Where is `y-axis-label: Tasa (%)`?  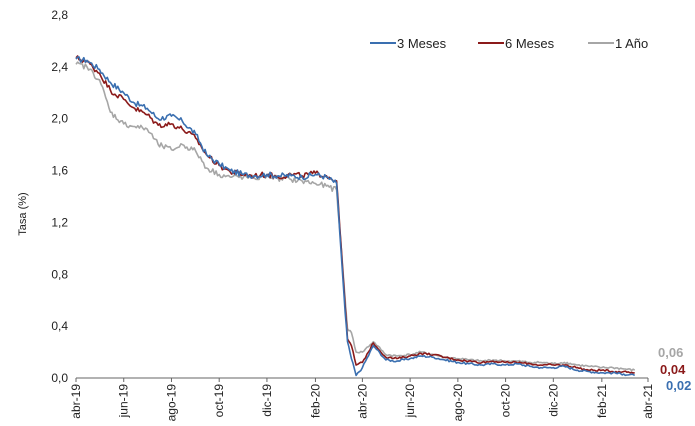 y-axis-label: Tasa (%) is located at coordinates (23, 213).